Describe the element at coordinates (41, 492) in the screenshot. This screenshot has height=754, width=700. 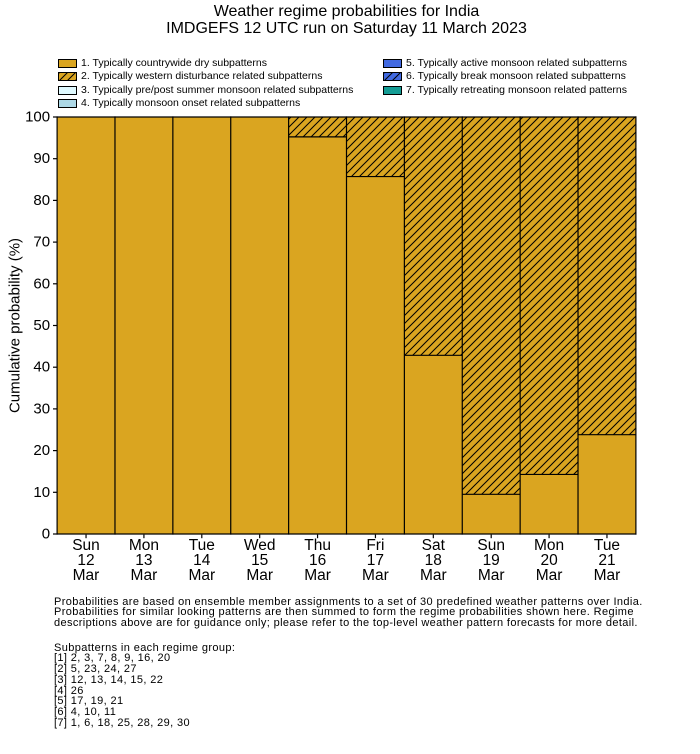
I see `svg-text: 10` at that location.